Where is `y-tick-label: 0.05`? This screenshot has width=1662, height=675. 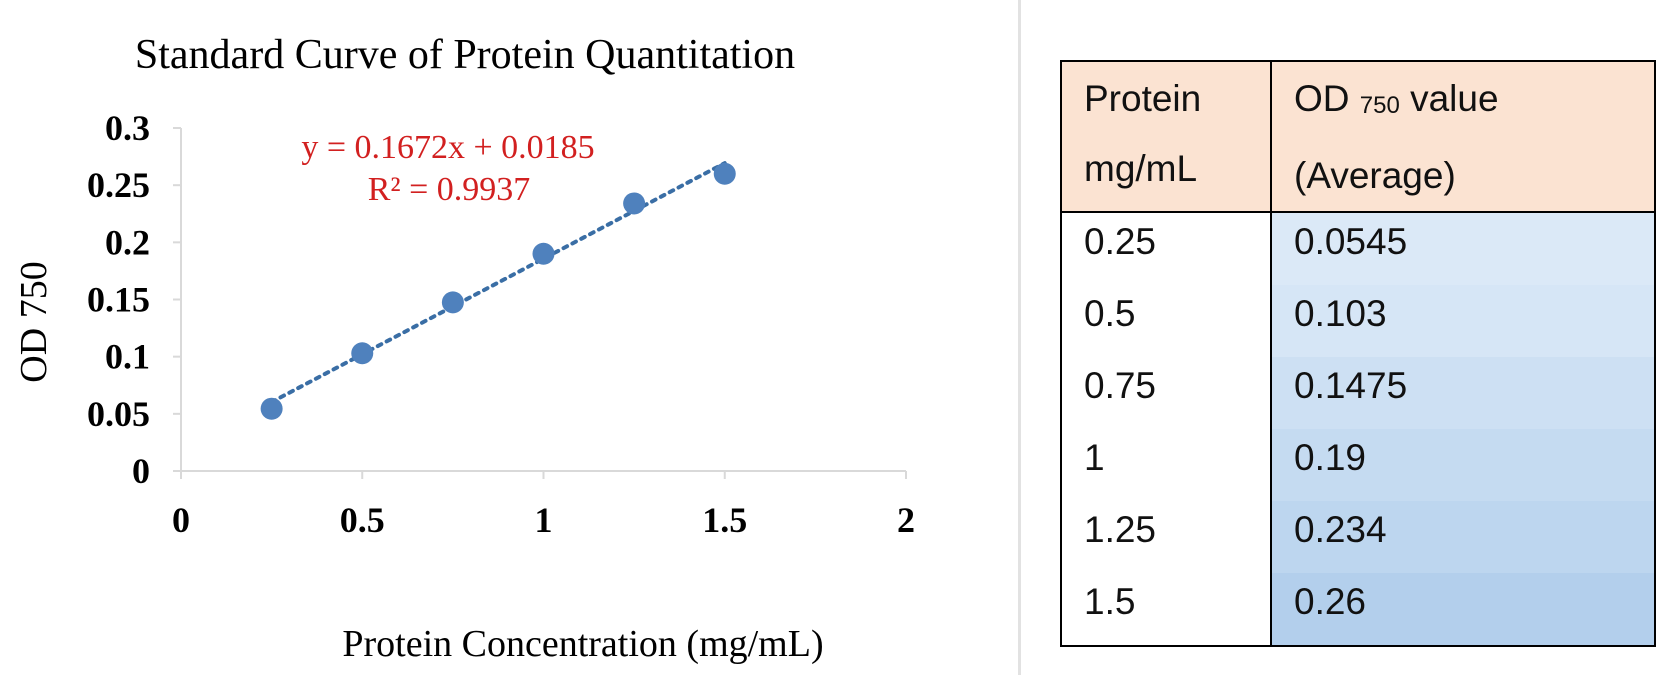 y-tick-label: 0.05 is located at coordinates (118, 414).